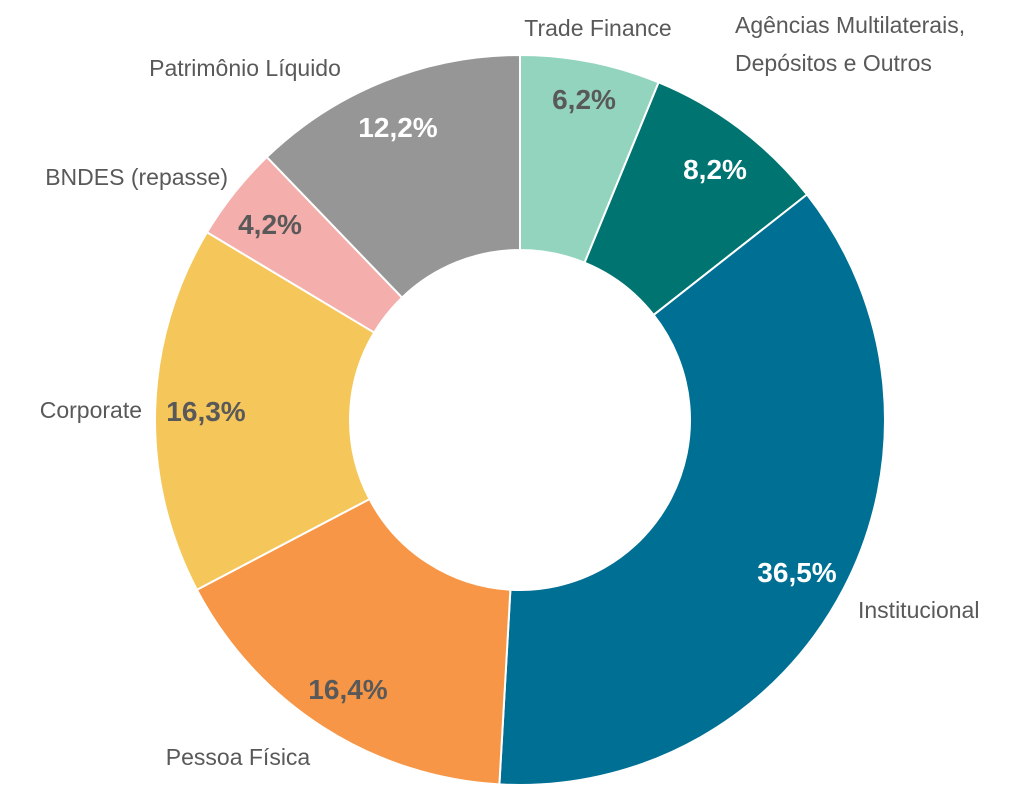 The image size is (1020, 786). What do you see at coordinates (598, 28) in the screenshot?
I see `category-label: Trade Finance` at bounding box center [598, 28].